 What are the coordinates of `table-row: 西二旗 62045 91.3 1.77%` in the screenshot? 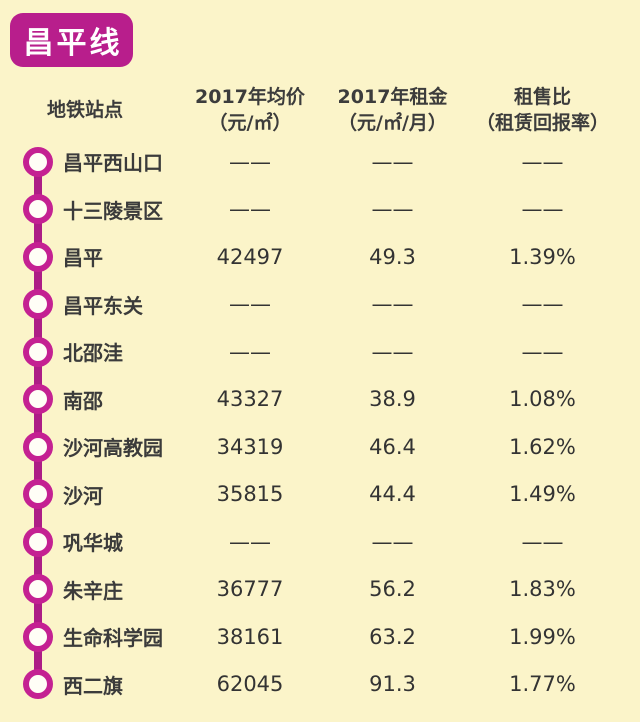 It's located at (315, 685).